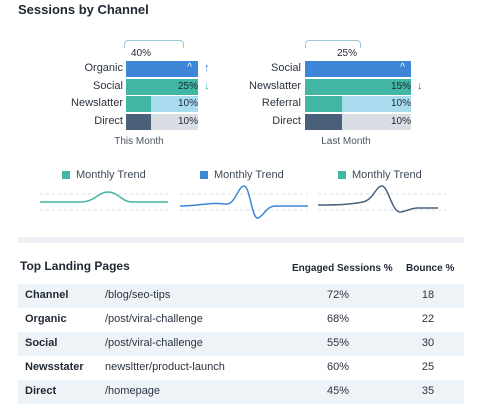  What do you see at coordinates (428, 319) in the screenshot?
I see `bounce-cell: 22` at bounding box center [428, 319].